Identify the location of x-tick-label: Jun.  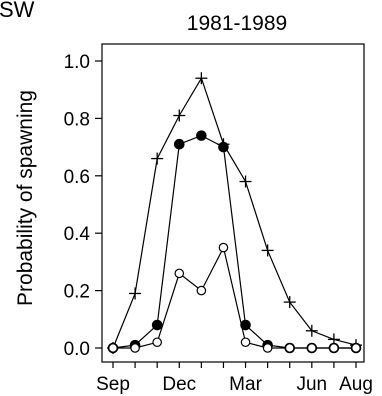
(311, 384).